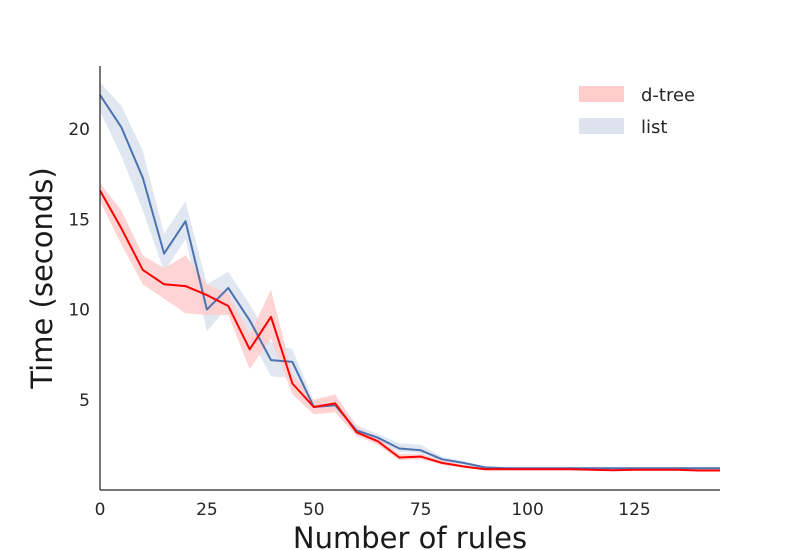  I want to click on legend: d-tree list, so click(637, 111).